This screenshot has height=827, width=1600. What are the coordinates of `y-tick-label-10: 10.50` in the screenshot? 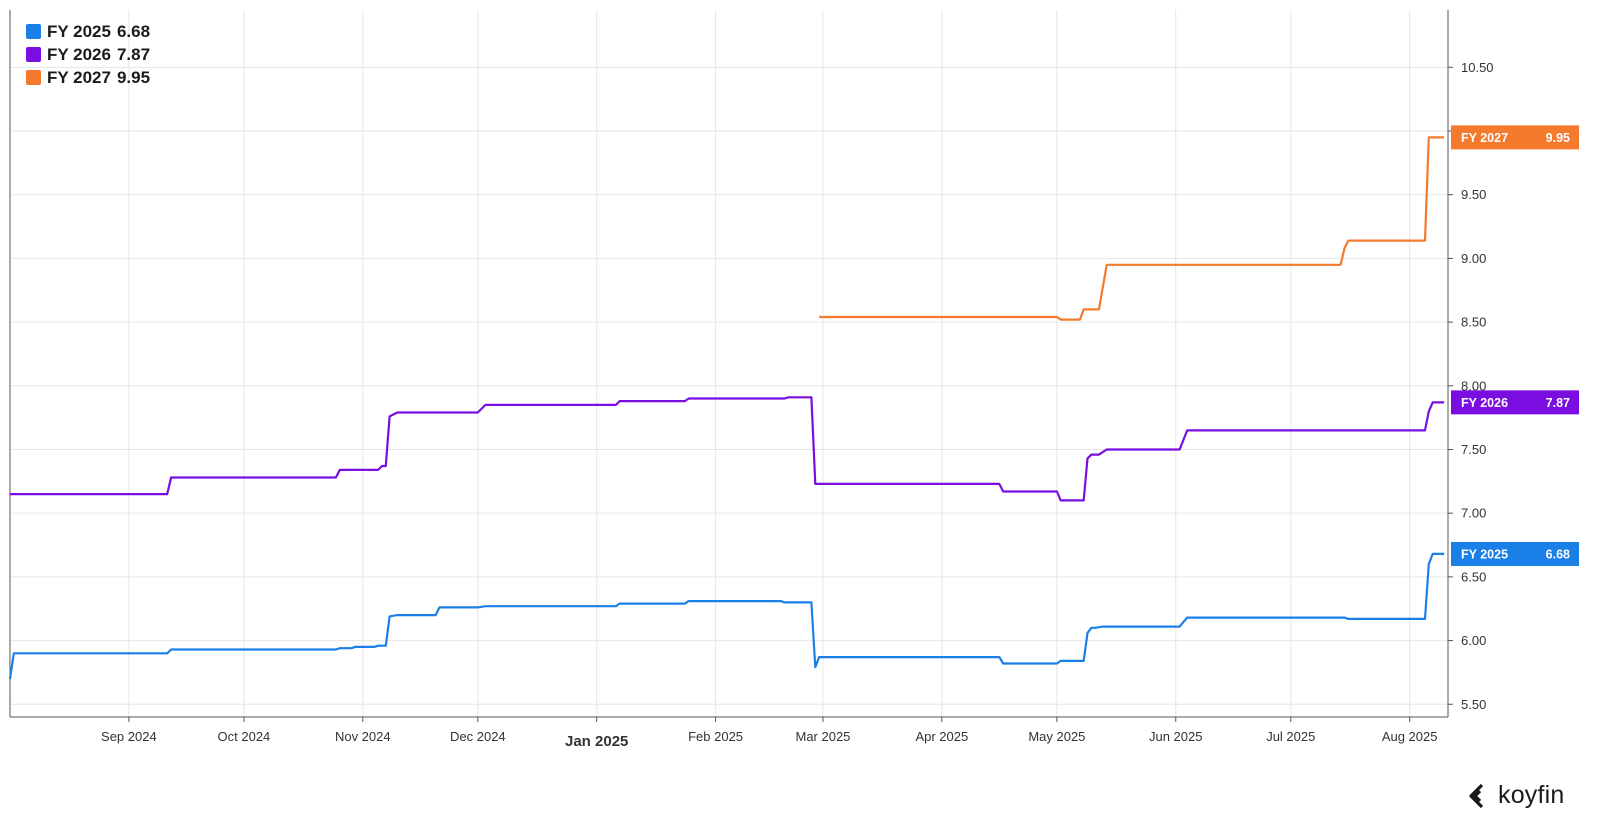 It's located at (1477, 67).